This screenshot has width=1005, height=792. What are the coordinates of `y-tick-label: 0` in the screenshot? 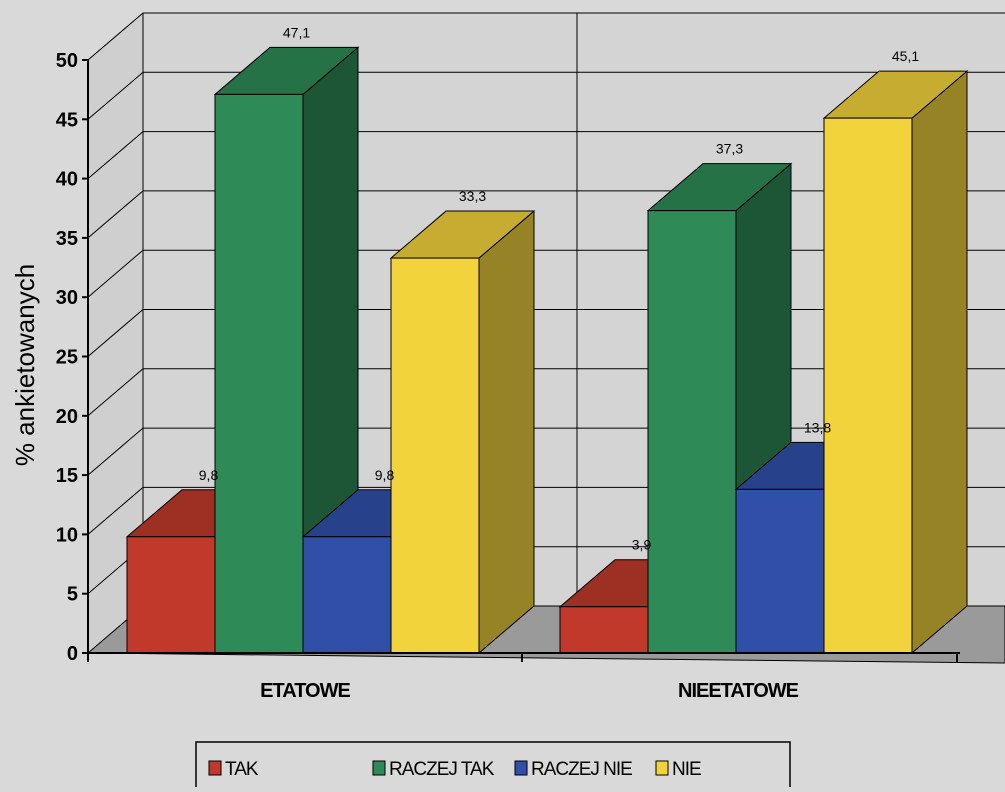 It's located at (72, 654).